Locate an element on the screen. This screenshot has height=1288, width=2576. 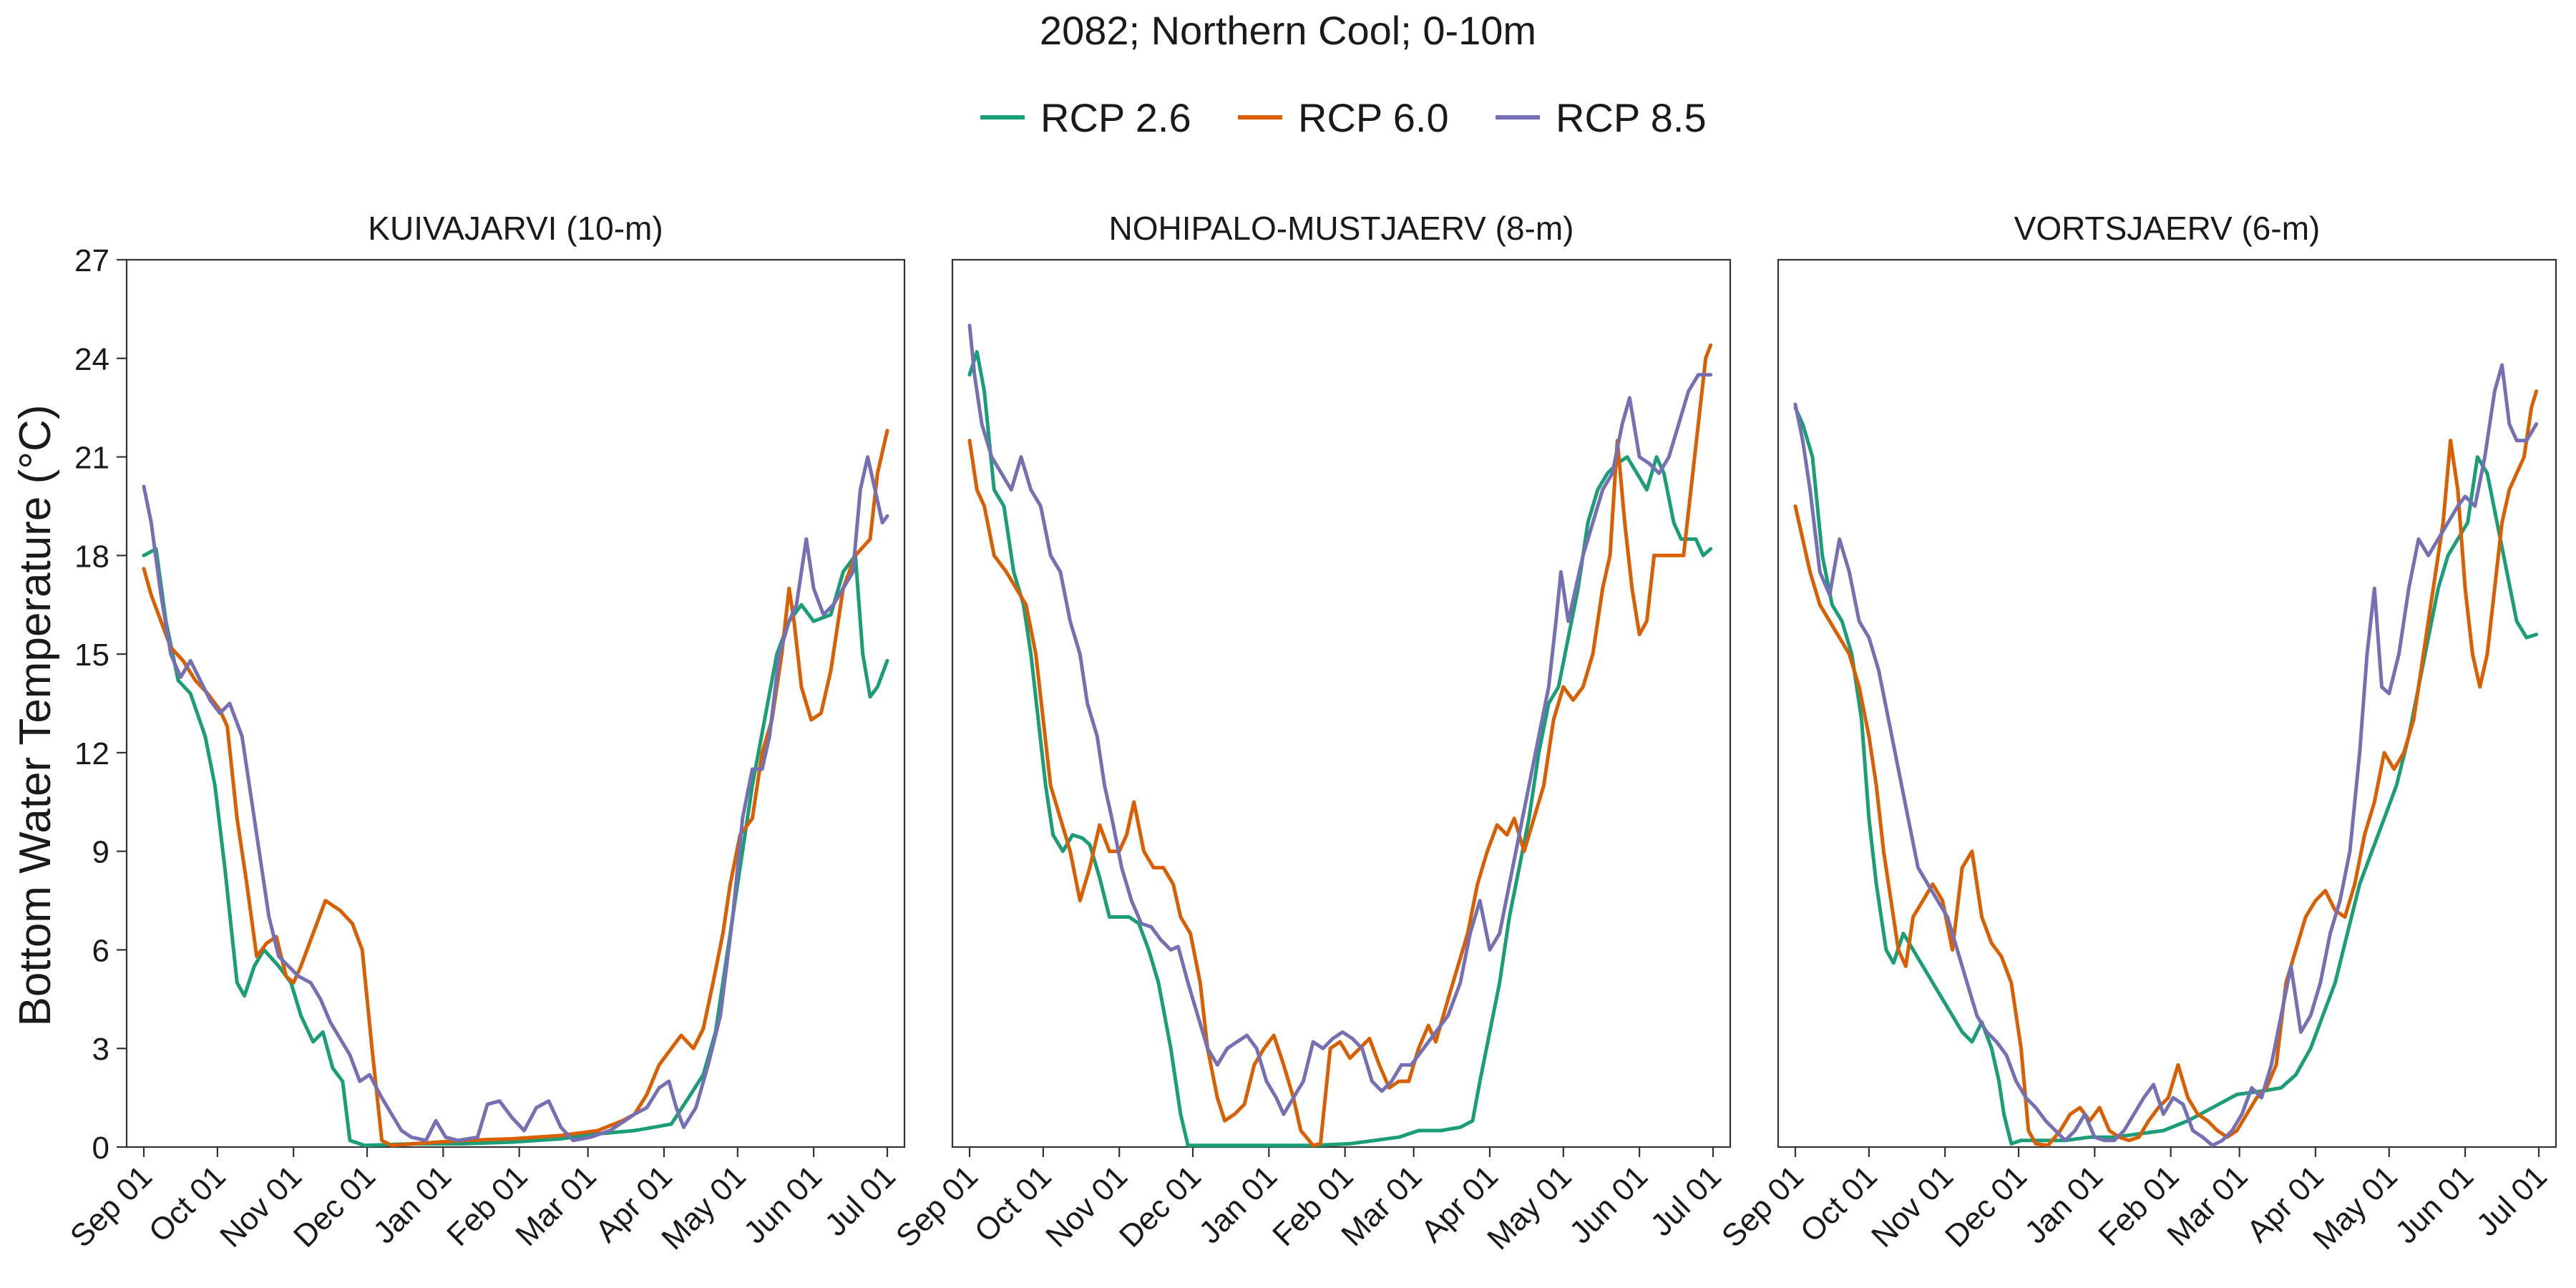
panel-title: KUIVAJARVI (10-m) is located at coordinates (515, 228).